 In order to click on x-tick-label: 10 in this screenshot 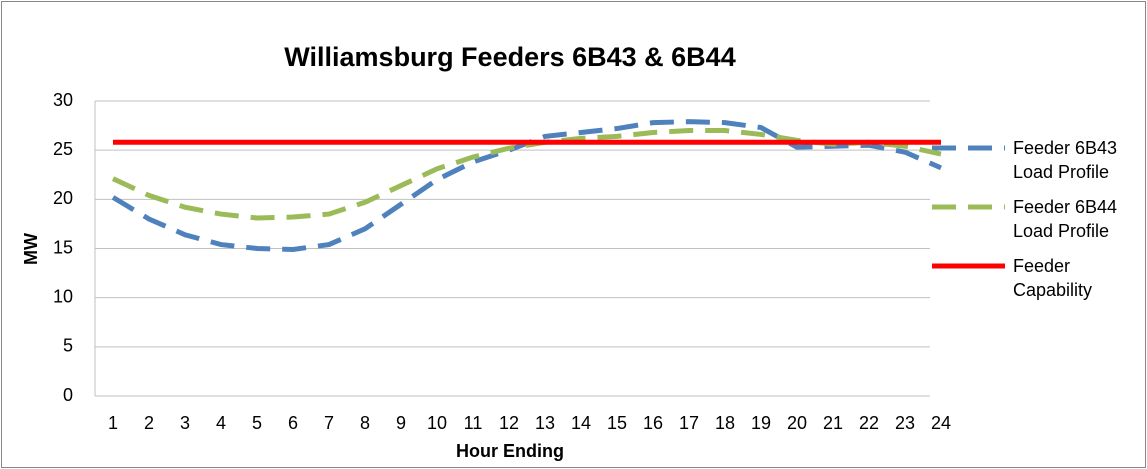, I will do `click(437, 423)`.